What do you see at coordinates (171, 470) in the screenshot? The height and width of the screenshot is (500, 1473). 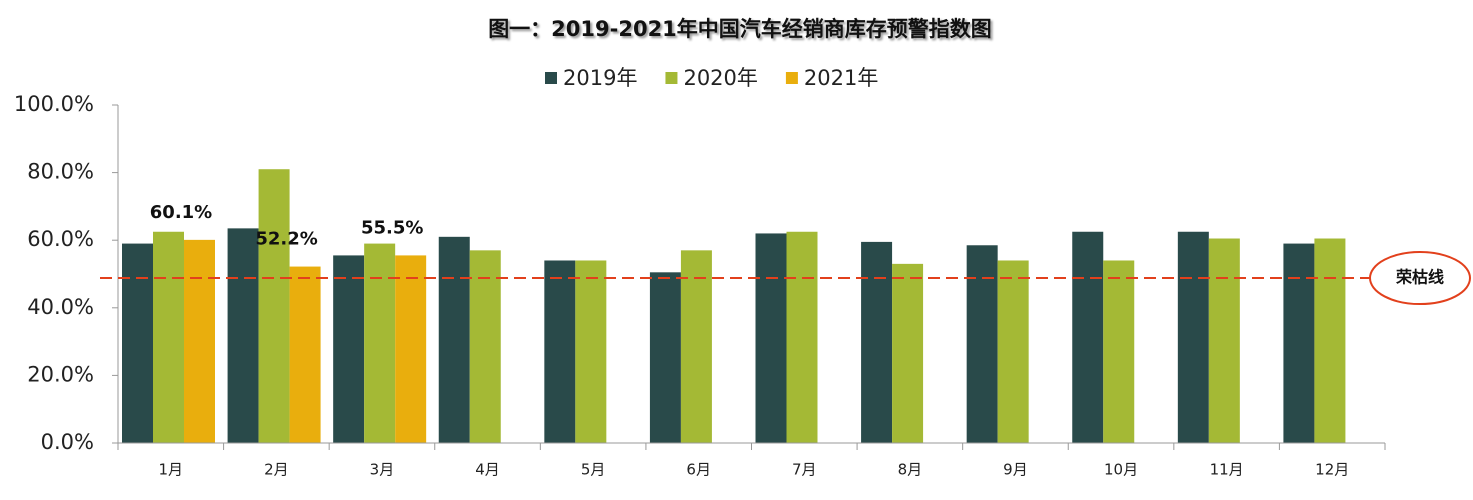 I see `x-tick-label: 1月` at bounding box center [171, 470].